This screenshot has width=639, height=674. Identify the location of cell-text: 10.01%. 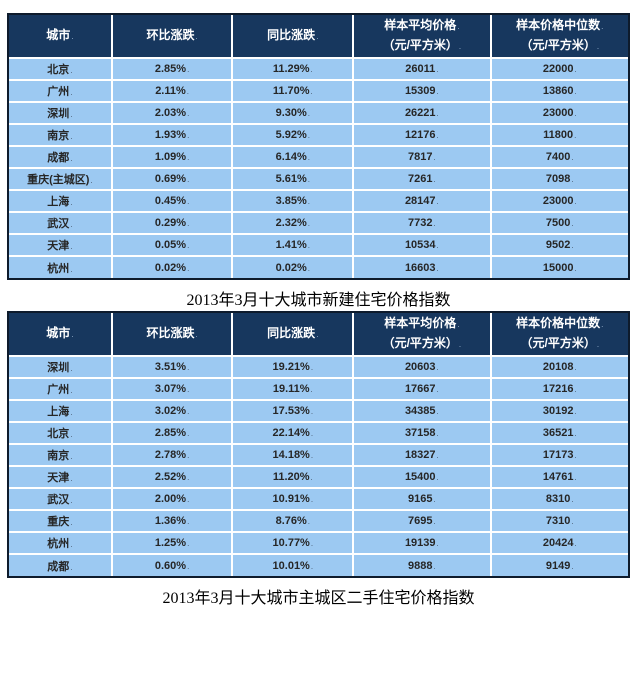
(291, 565).